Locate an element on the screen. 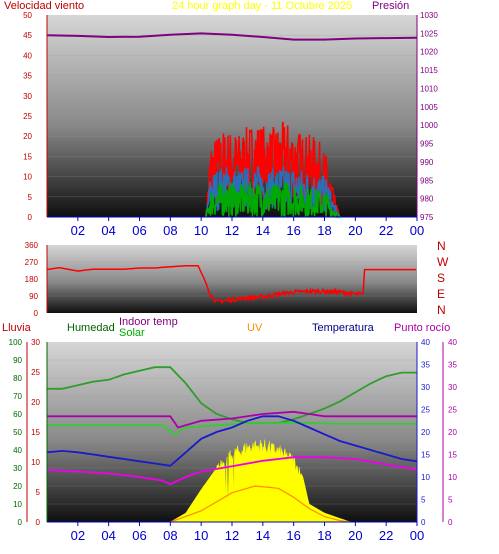 This screenshot has width=499, height=554. indoor-temp-series is located at coordinates (232, 429).